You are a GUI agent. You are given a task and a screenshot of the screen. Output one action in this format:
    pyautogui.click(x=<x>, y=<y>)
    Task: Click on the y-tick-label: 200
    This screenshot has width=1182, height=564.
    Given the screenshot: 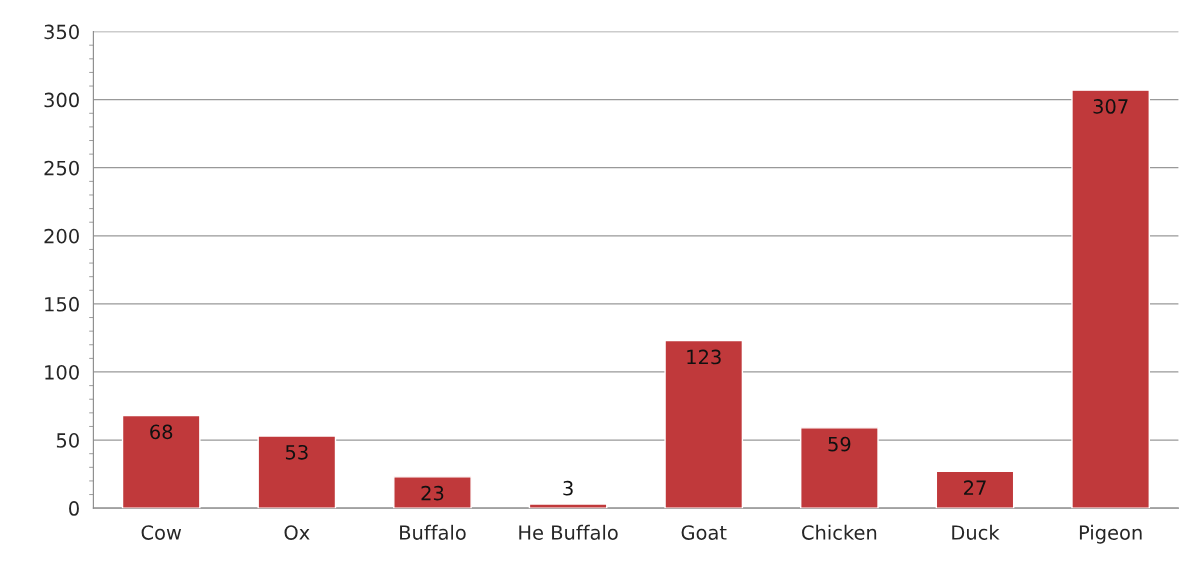 What is the action you would take?
    pyautogui.click(x=61, y=236)
    